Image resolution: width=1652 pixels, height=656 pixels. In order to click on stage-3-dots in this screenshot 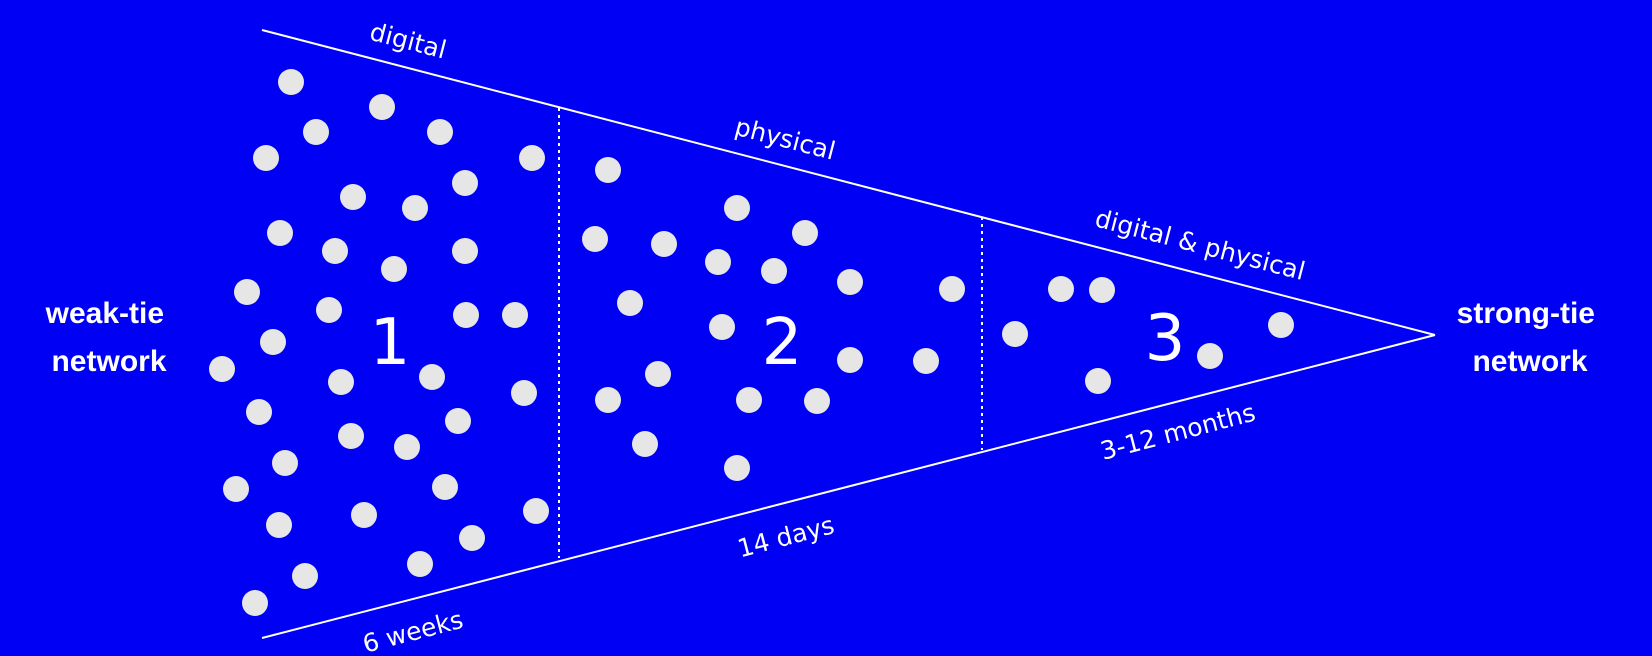, I will do `click(1148, 335)`.